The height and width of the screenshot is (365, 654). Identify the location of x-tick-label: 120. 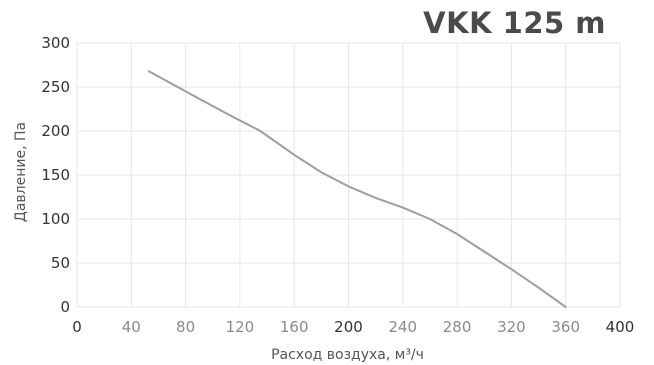
(240, 327).